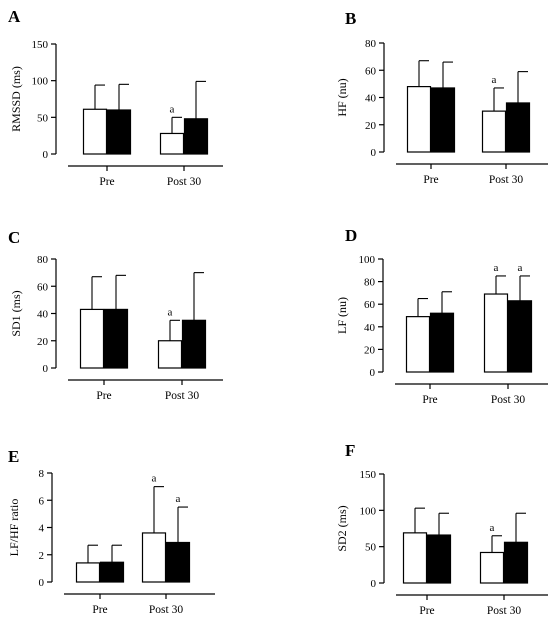  What do you see at coordinates (103, 396) in the screenshot?
I see `panel-c-x-tick-label: Pre` at bounding box center [103, 396].